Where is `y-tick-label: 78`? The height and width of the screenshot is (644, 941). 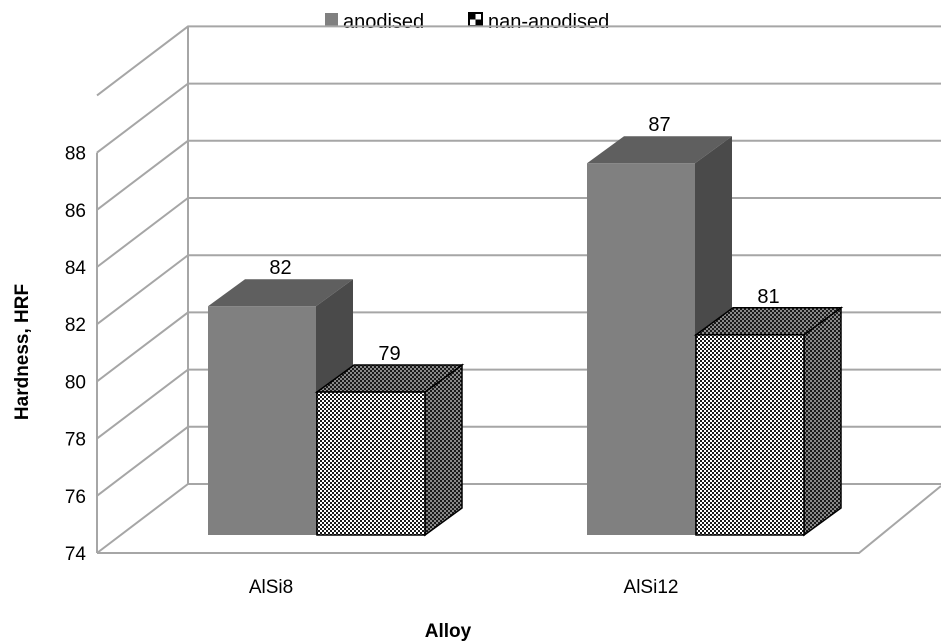 y-tick-label: 78 is located at coordinates (75, 440).